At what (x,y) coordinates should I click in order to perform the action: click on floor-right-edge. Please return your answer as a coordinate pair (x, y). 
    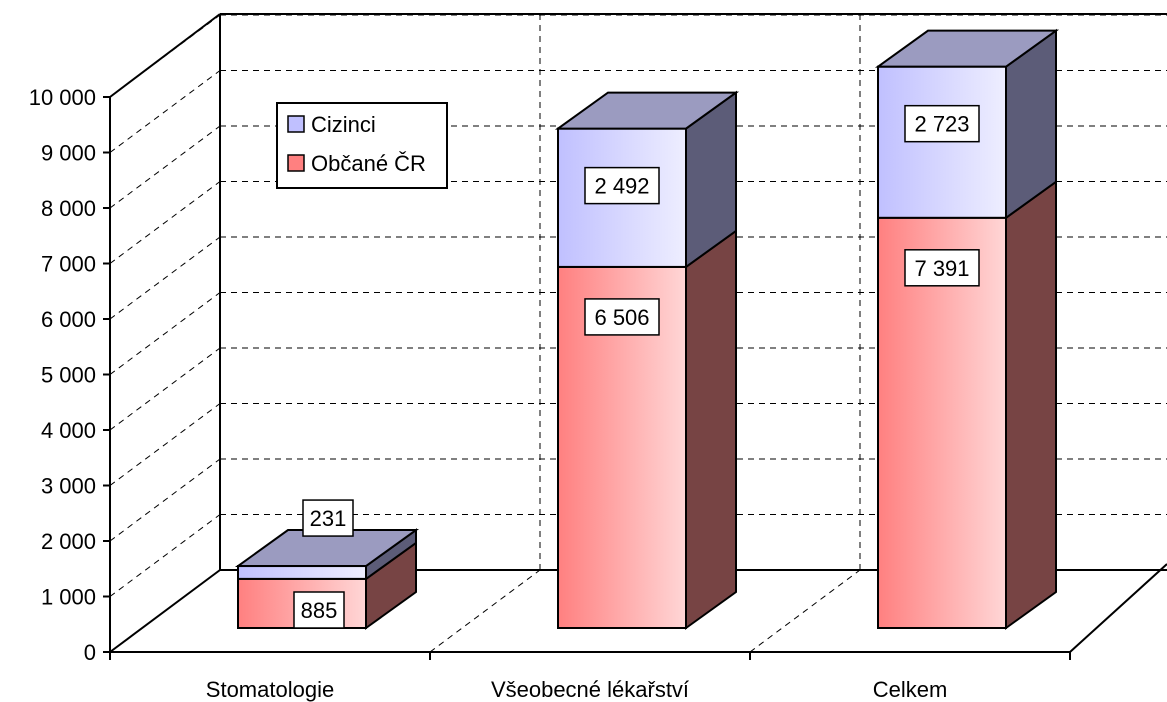
    Looking at the image, I should click on (1118, 608).